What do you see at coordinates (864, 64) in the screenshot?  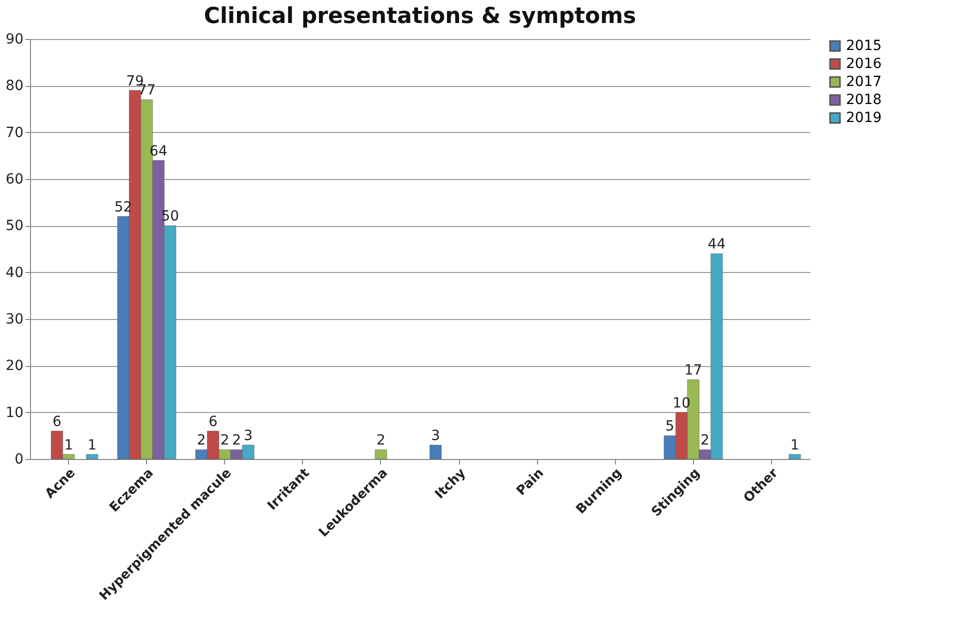 I see `legend-label: 2016` at bounding box center [864, 64].